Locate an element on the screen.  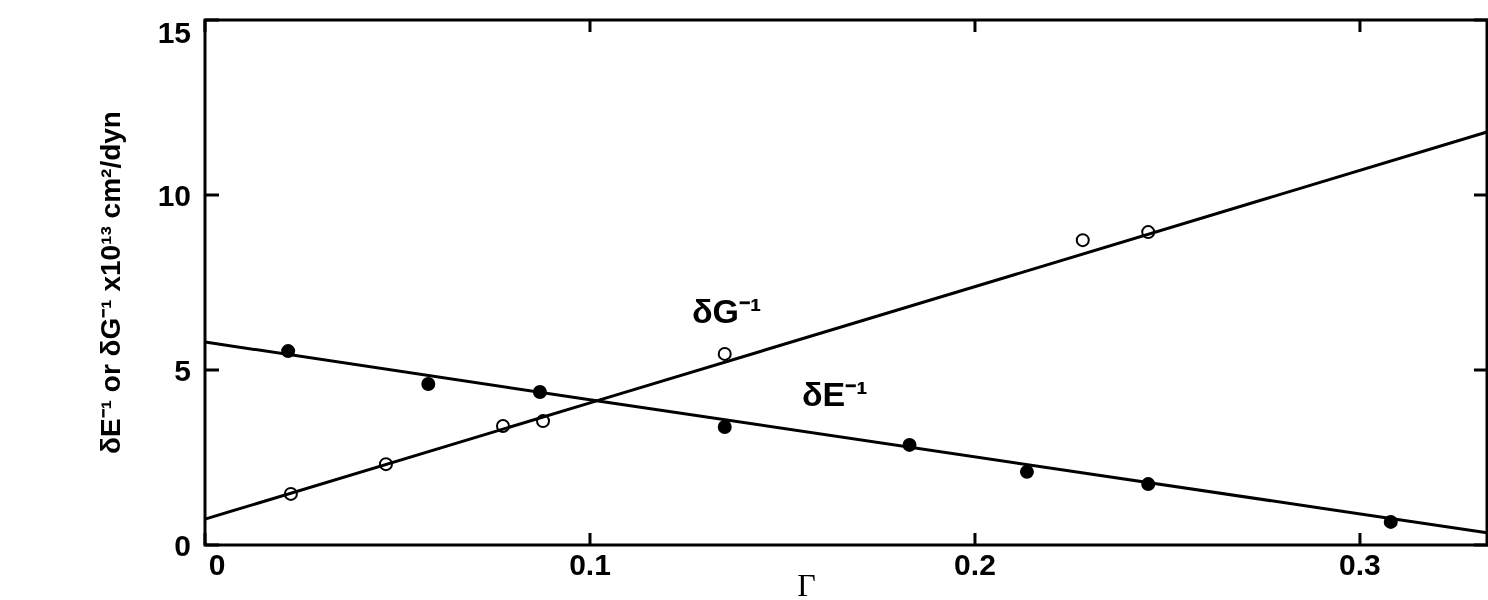
x-tick-label: 0.1 is located at coordinates (590, 564).